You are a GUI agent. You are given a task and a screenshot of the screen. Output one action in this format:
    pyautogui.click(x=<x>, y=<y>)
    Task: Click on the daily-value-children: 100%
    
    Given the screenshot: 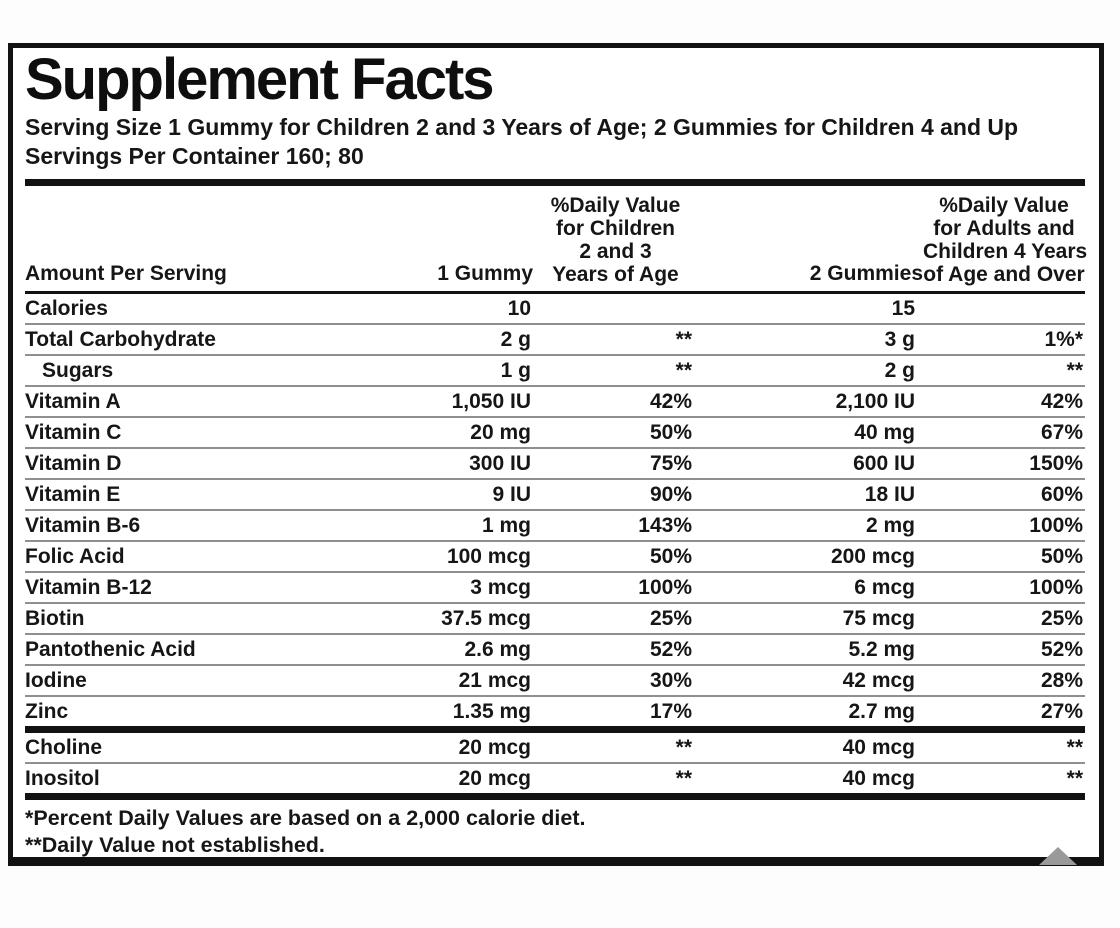 What is the action you would take?
    pyautogui.click(x=615, y=587)
    